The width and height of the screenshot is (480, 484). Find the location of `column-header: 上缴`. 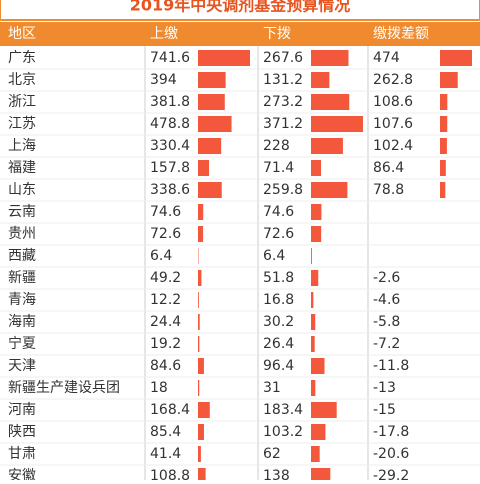

column-header: 上缴 is located at coordinates (164, 34).